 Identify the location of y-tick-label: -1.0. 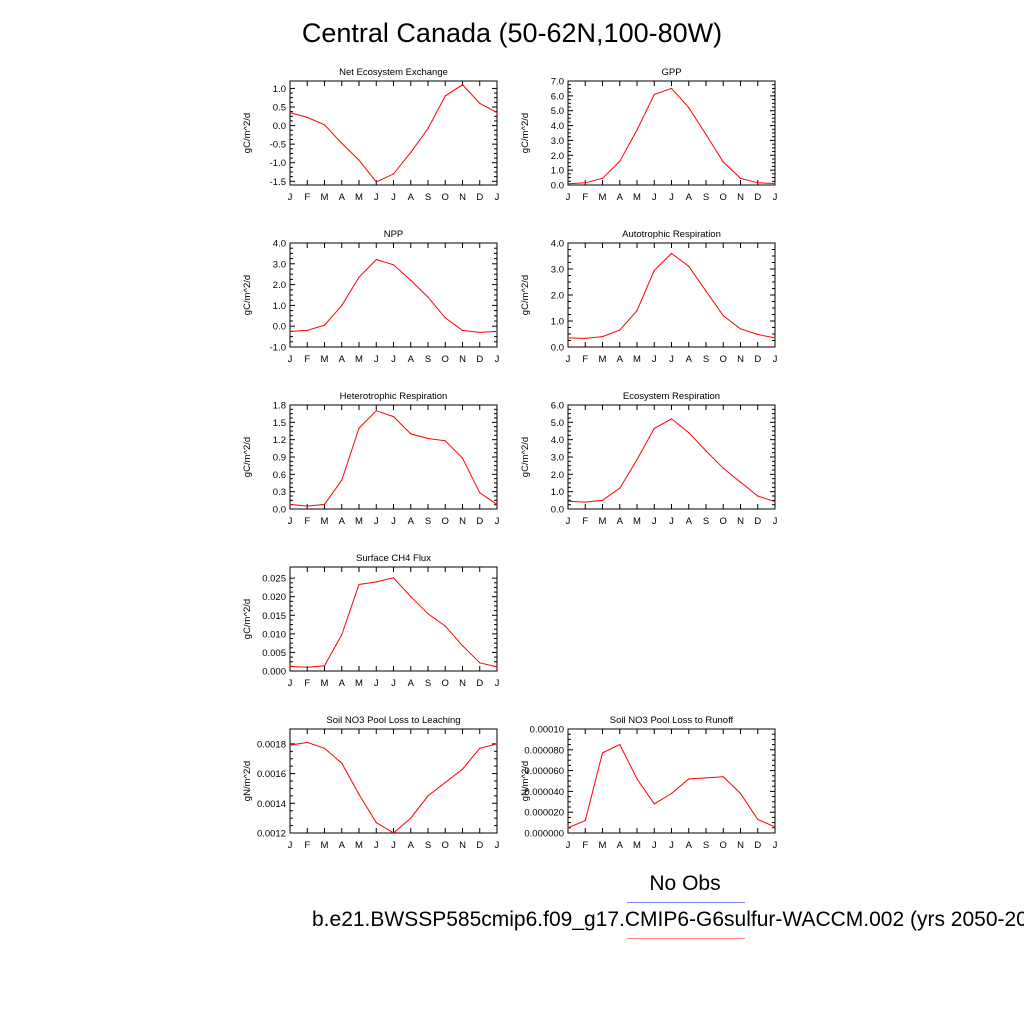
(278, 348).